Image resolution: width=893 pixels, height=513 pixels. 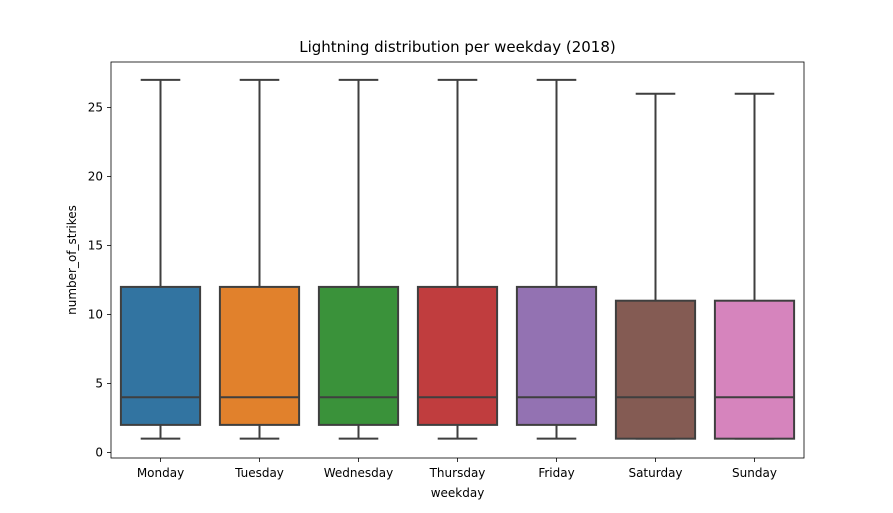 I want to click on box-group-friday, so click(x=556, y=259).